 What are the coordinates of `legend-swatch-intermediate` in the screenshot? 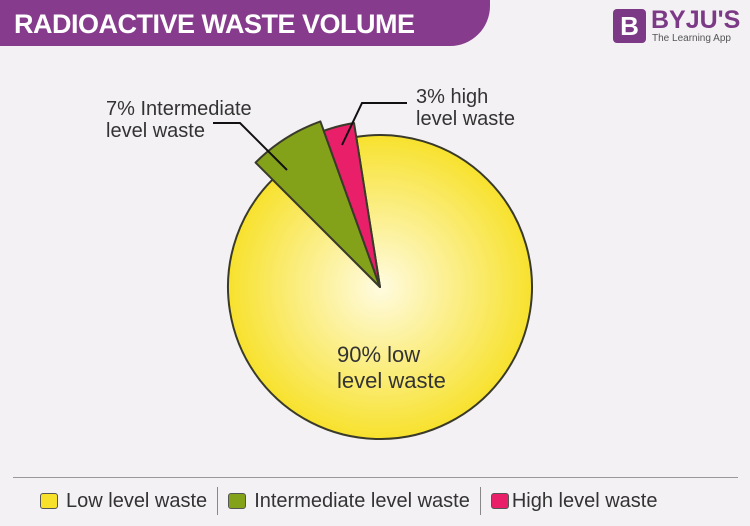 It's located at (237, 501).